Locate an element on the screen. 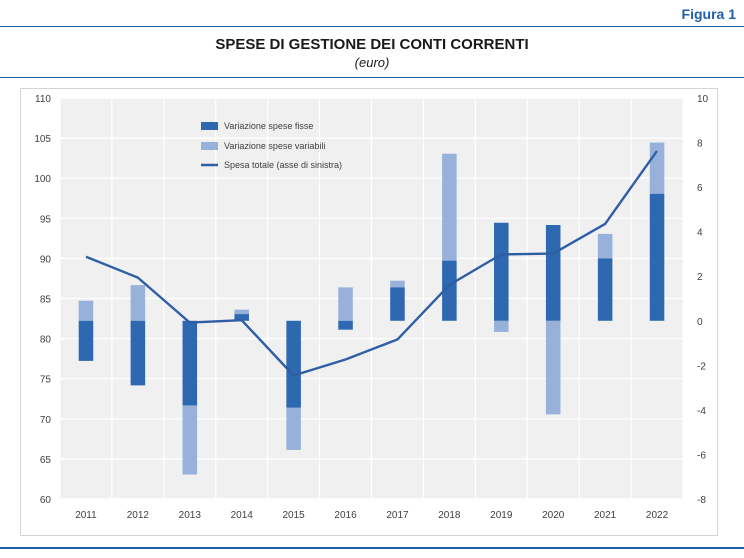 This screenshot has height=558, width=744. left-tick-label: 70 is located at coordinates (46, 420).